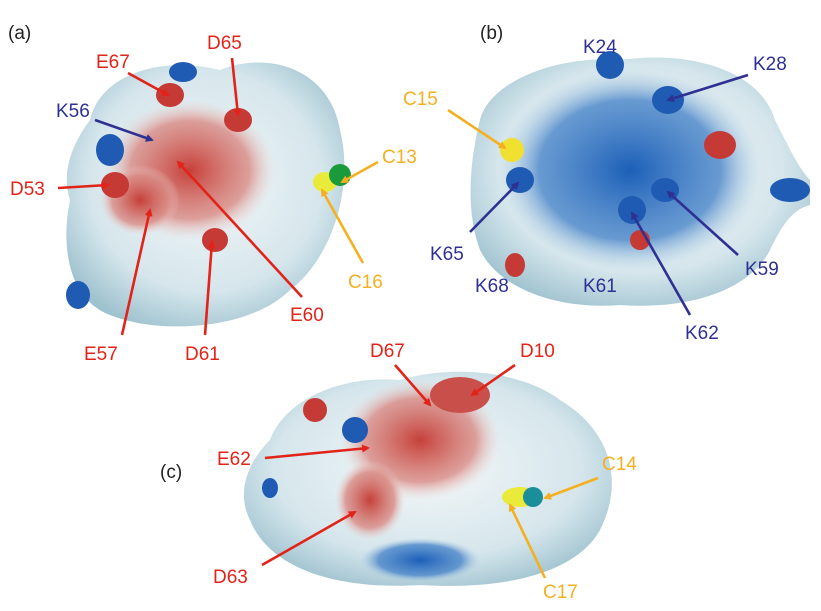 The image size is (821, 611). I want to click on residue-label: D63, so click(230, 577).